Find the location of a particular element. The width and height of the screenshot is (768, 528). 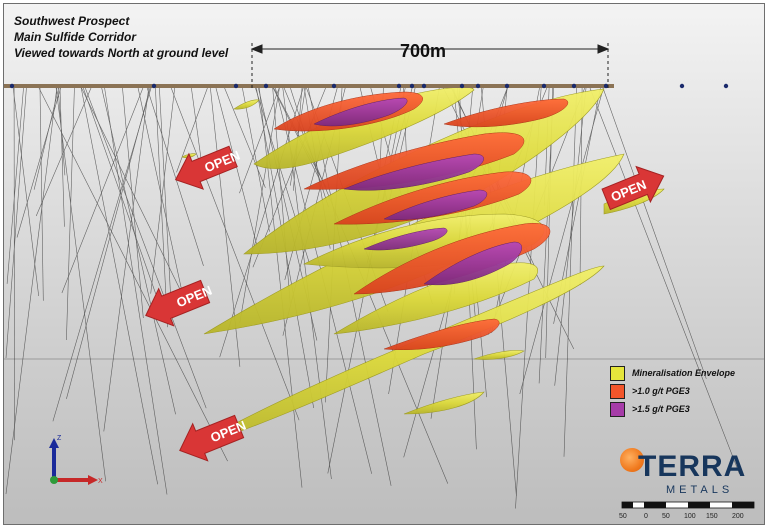

scale-bar-label: 700m is located at coordinates (423, 51).